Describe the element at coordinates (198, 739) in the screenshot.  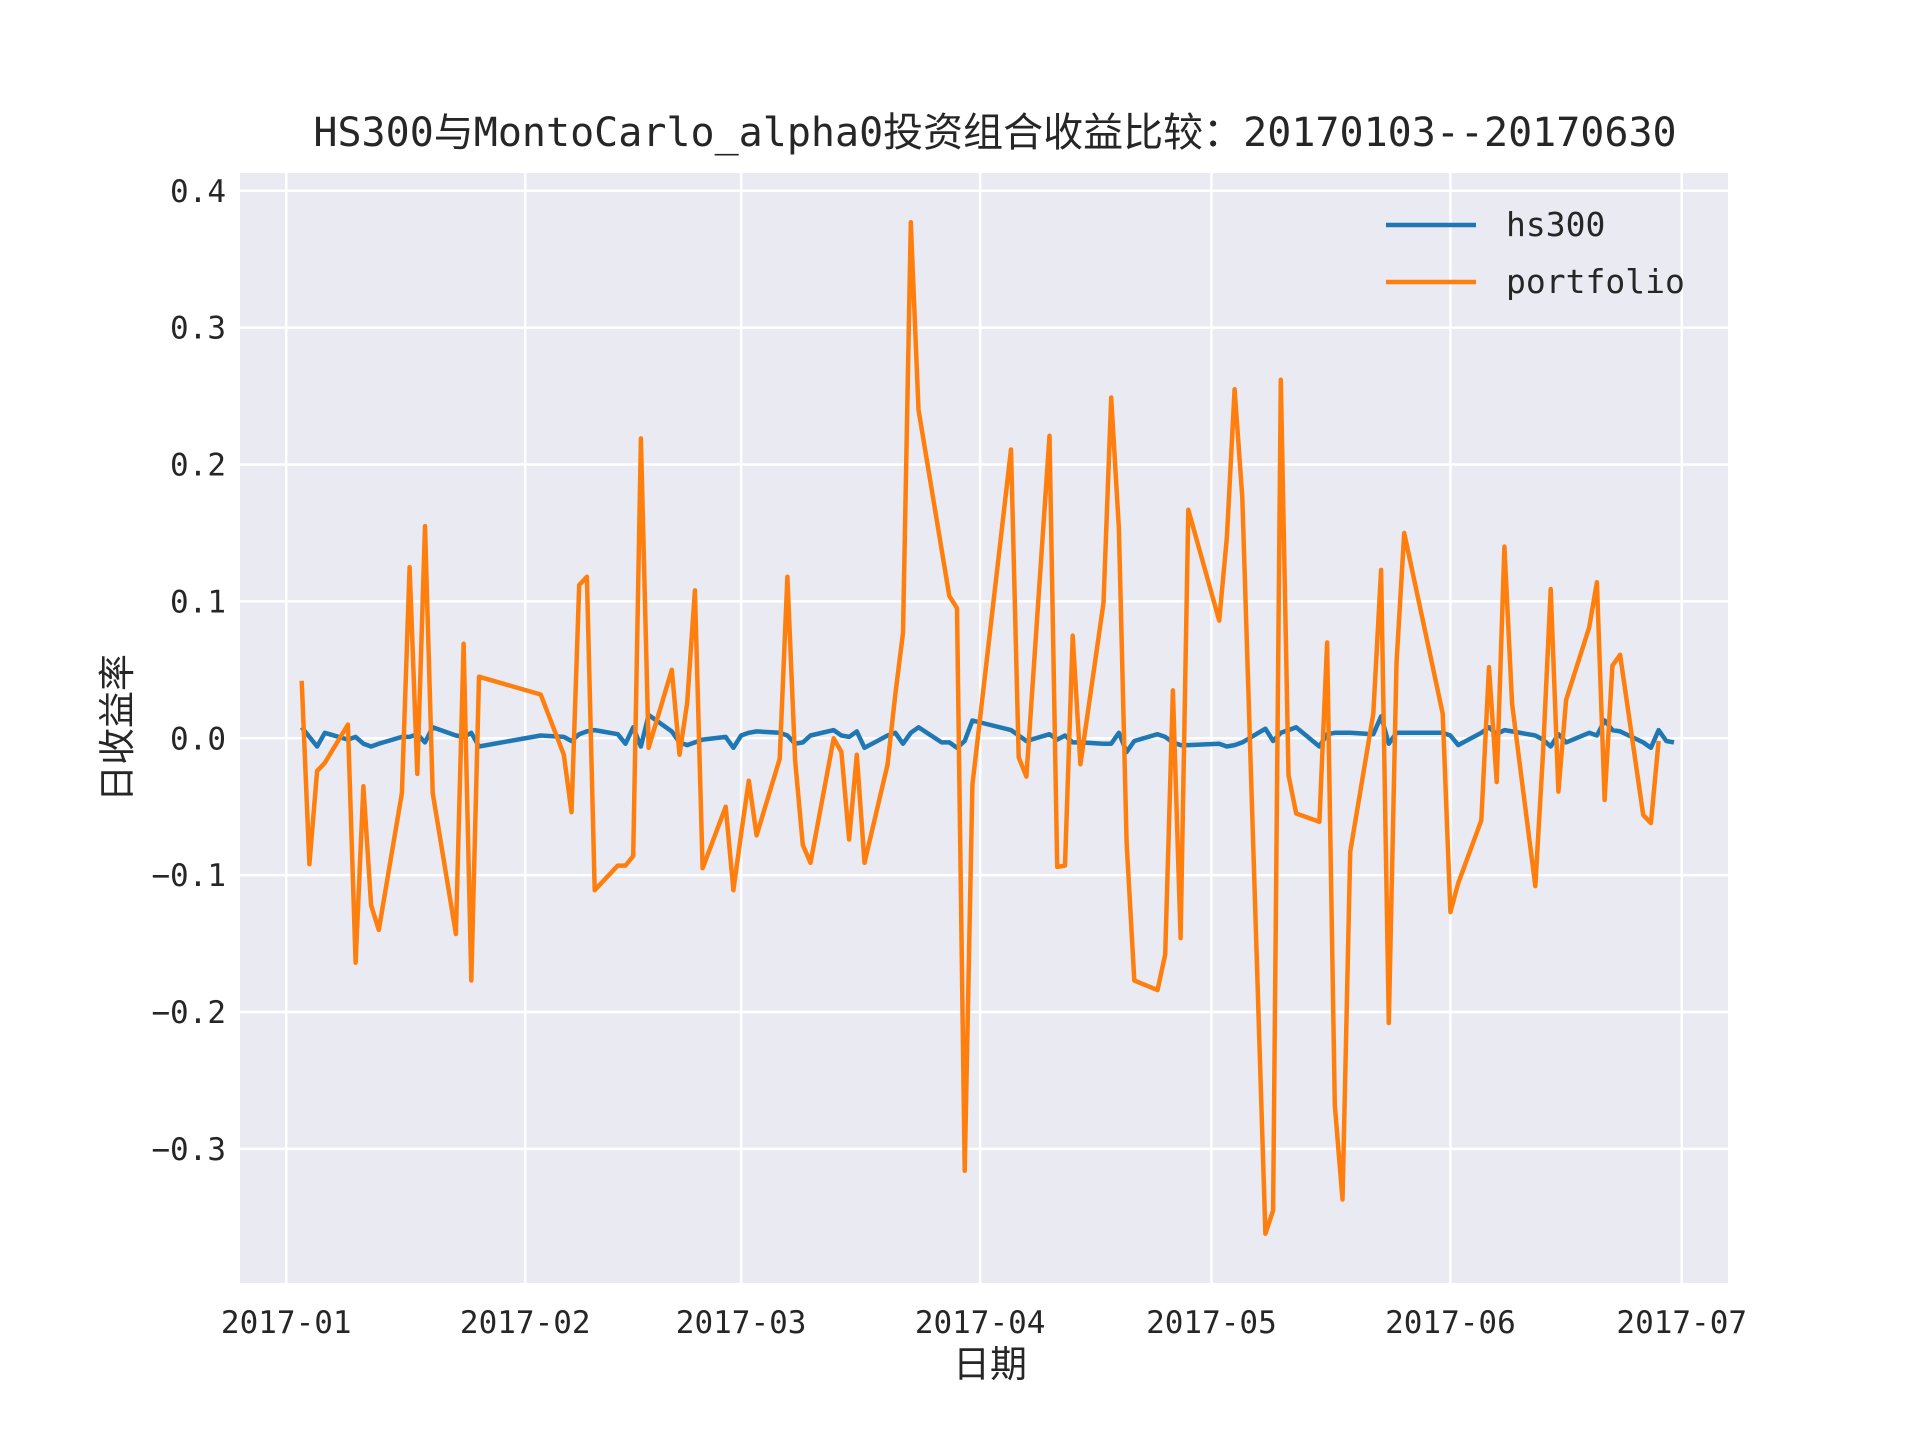
I see `y-tick-label: 0.0` at that location.